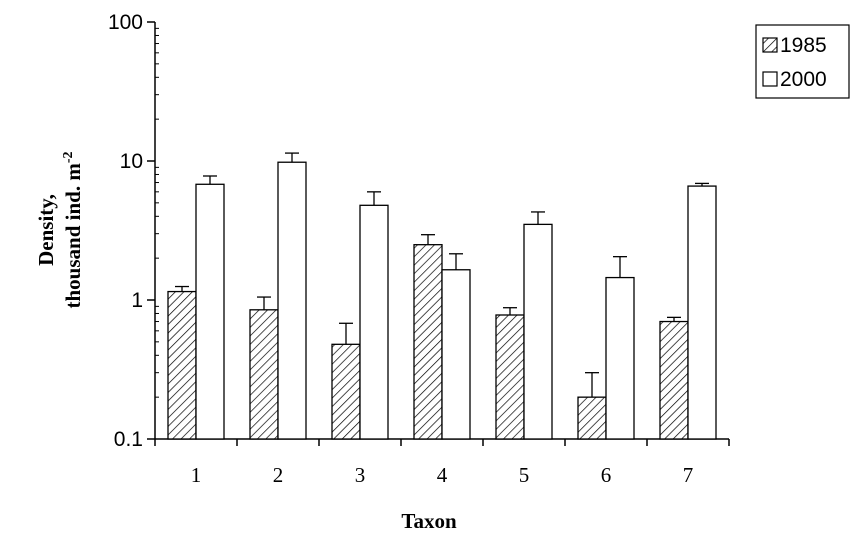 This screenshot has height=539, width=851. I want to click on legend-label-1985: 1985, so click(803, 45).